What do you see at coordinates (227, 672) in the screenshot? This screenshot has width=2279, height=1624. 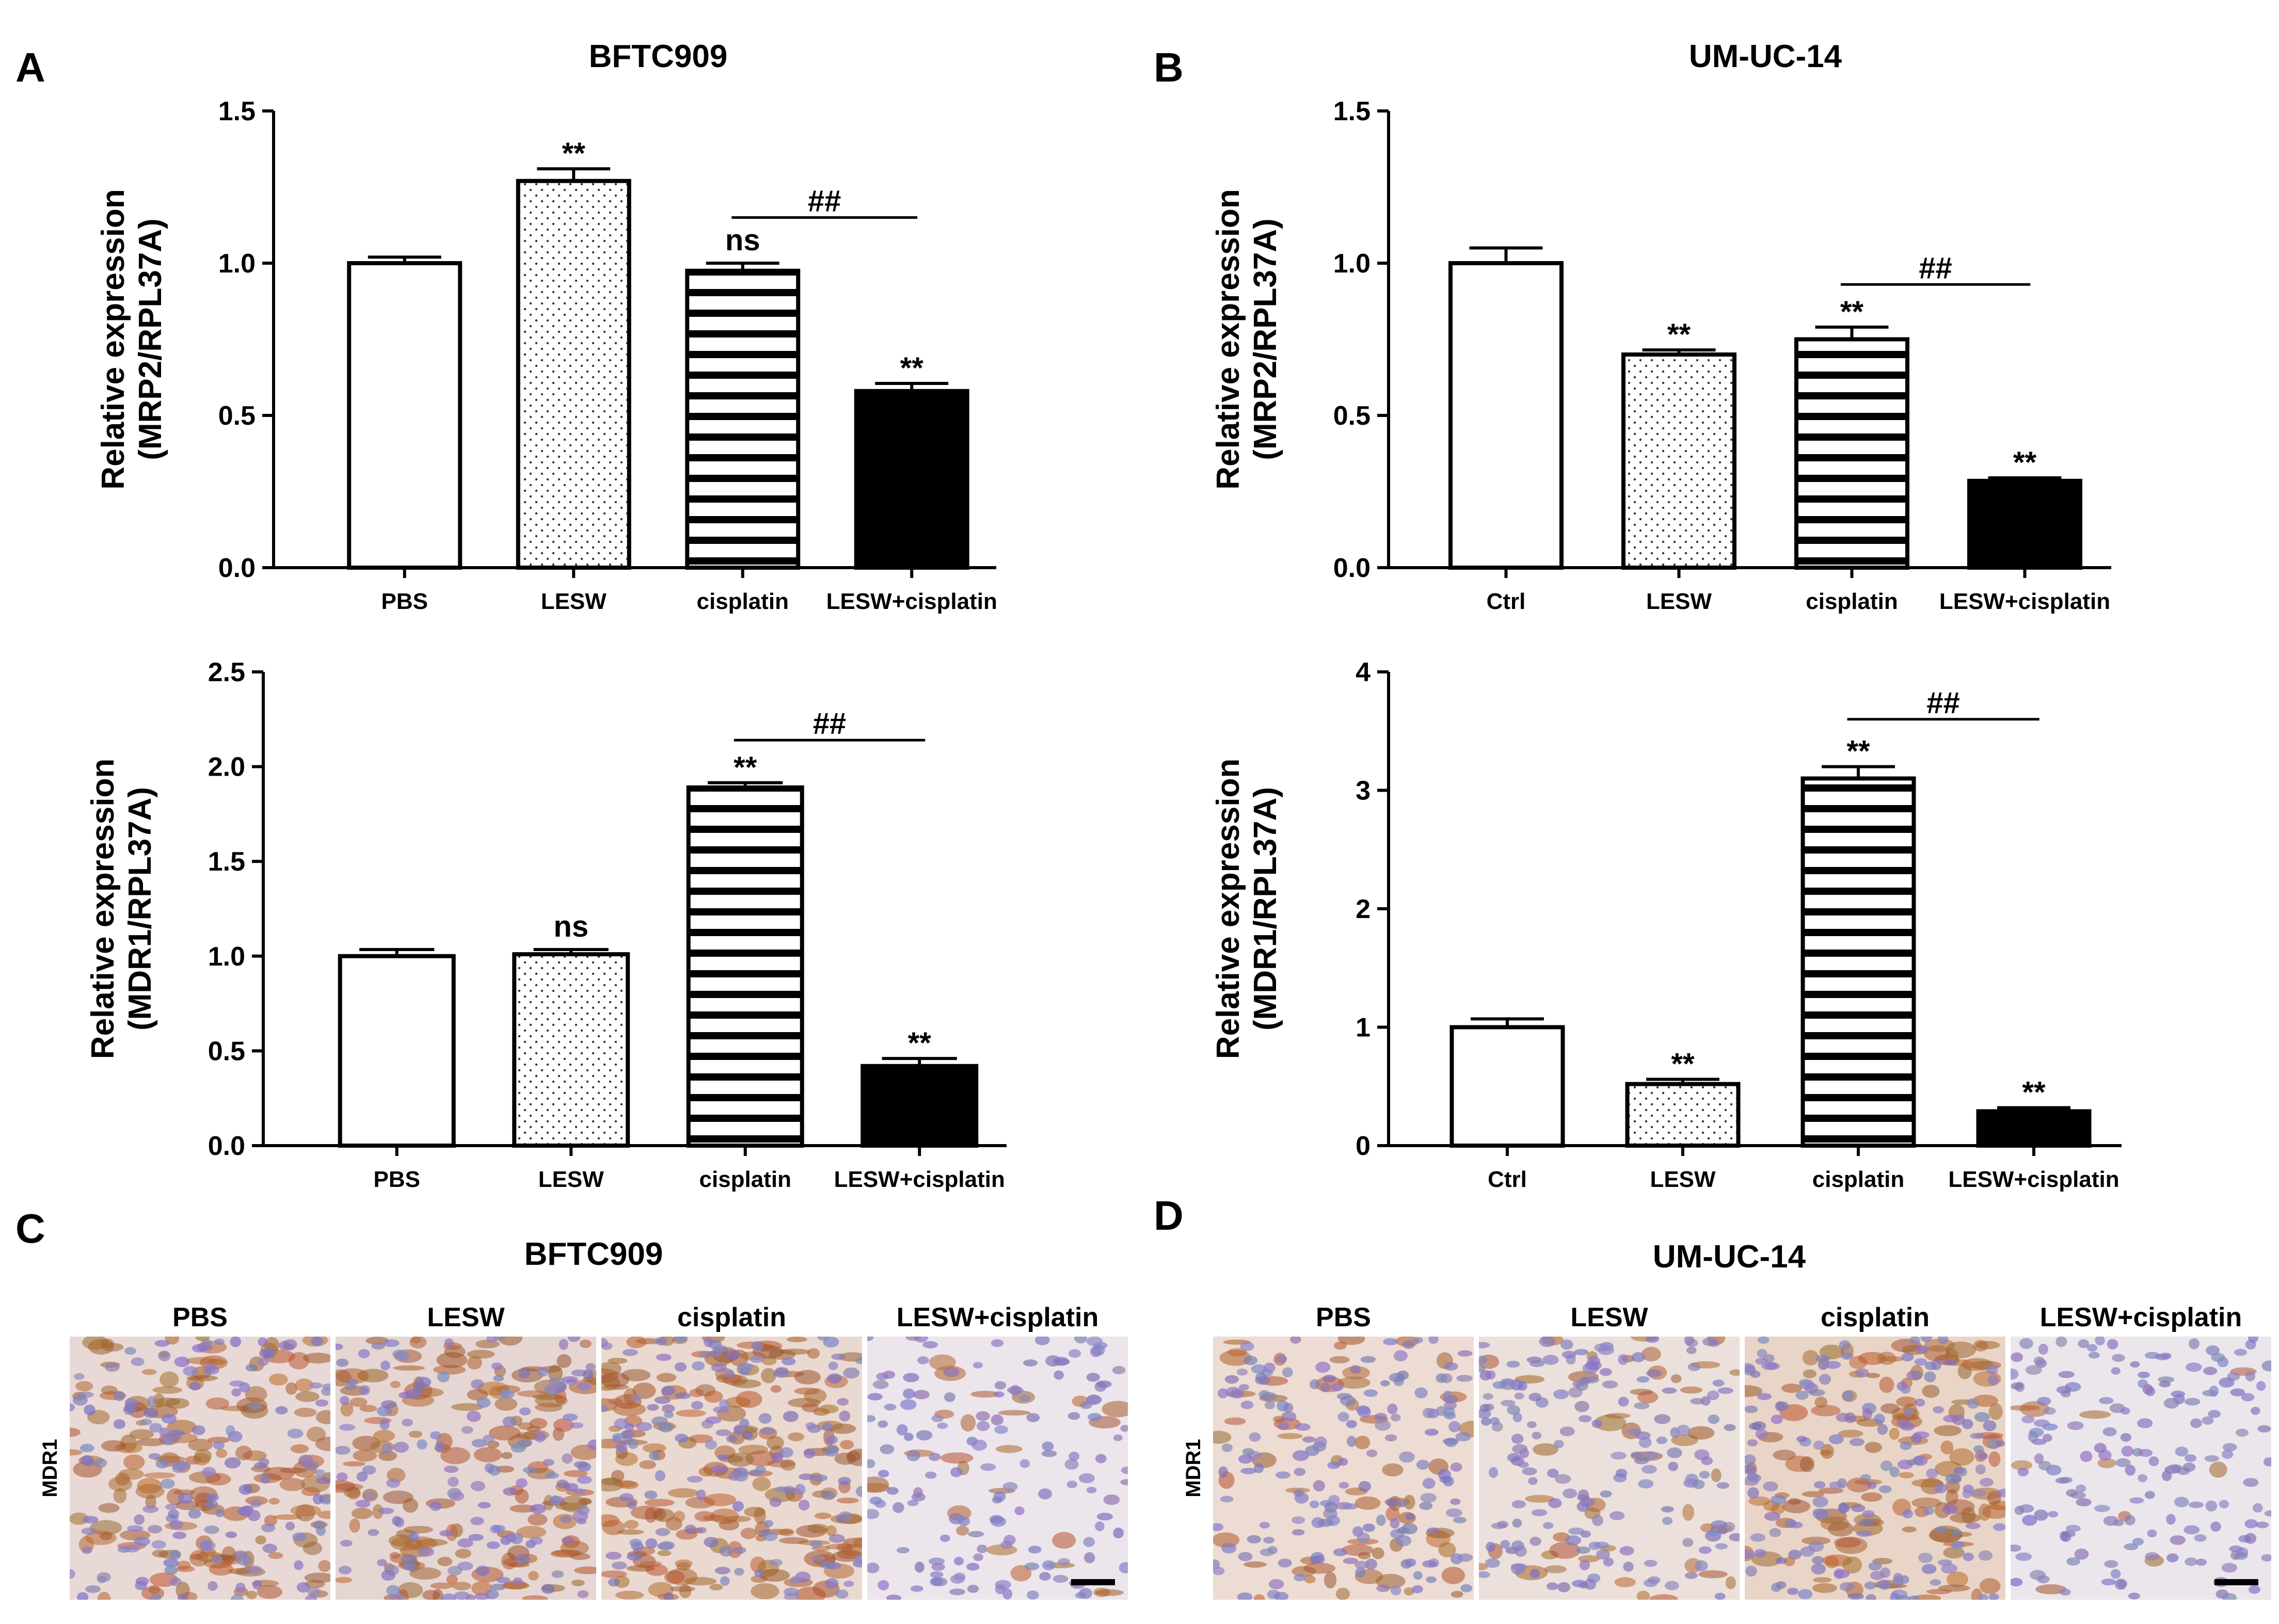 I see `y-tick-label: 2.5` at bounding box center [227, 672].